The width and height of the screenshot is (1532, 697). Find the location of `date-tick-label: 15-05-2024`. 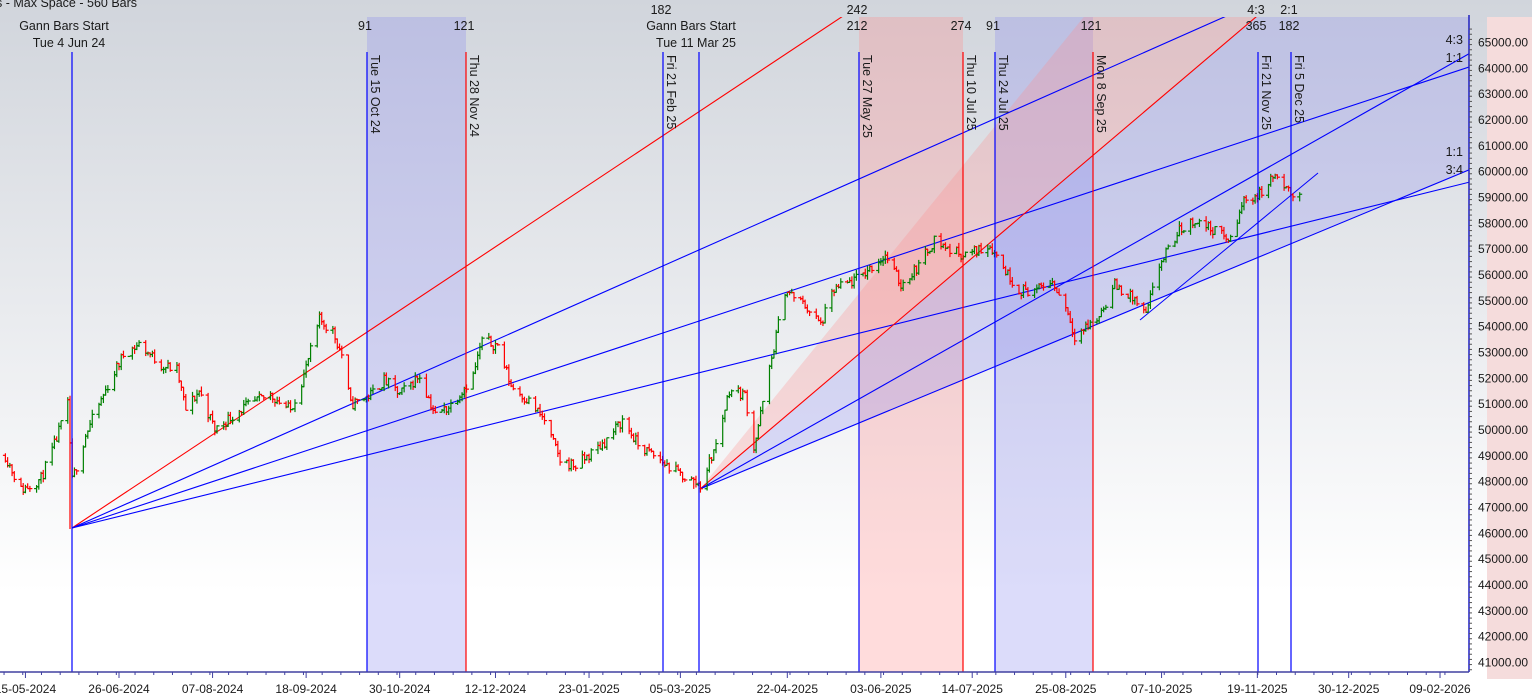

date-tick-label: 15-05-2024 is located at coordinates (28, 689).